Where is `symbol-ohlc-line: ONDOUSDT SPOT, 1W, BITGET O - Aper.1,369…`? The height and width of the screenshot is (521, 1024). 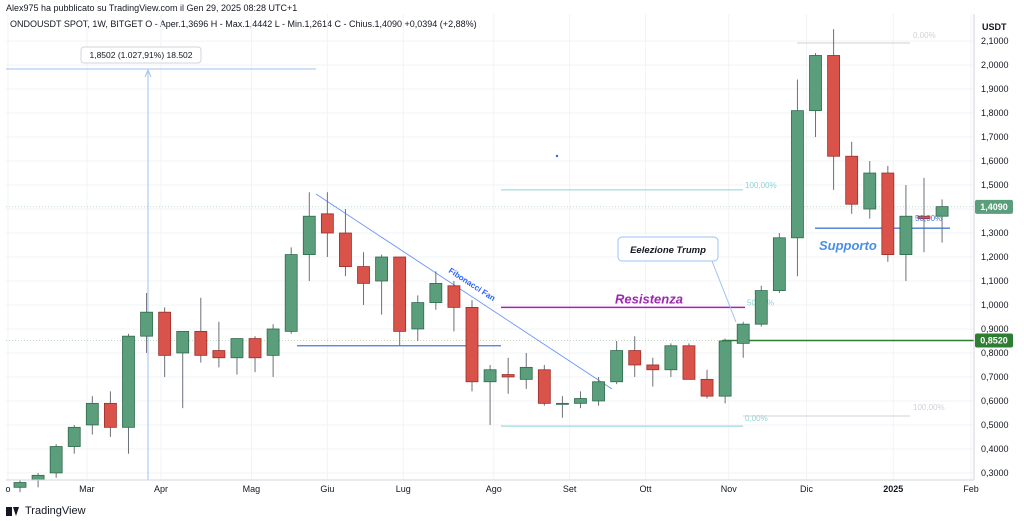 symbol-ohlc-line: ONDOUSDT SPOT, 1W, BITGET O - Aper.1,369… is located at coordinates (243, 24).